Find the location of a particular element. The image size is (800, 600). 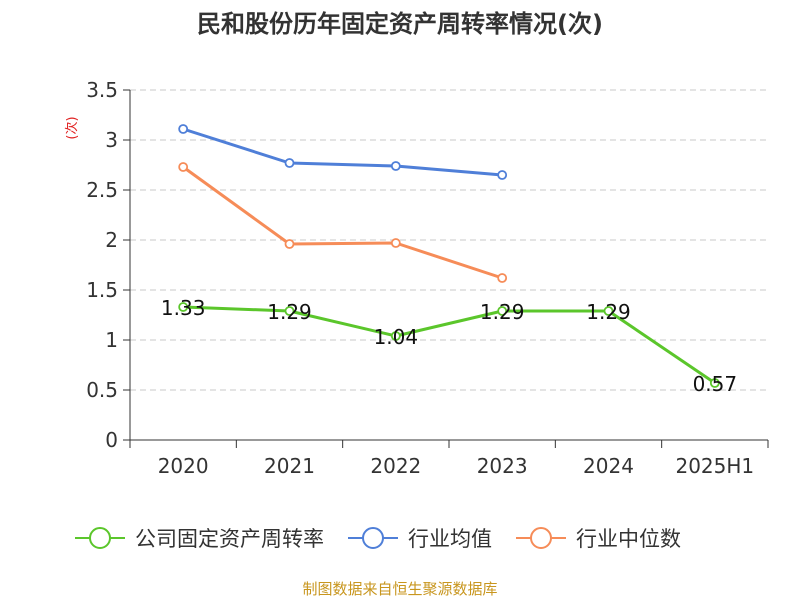

legend-item-1: 行业均值 is located at coordinates (420, 539).